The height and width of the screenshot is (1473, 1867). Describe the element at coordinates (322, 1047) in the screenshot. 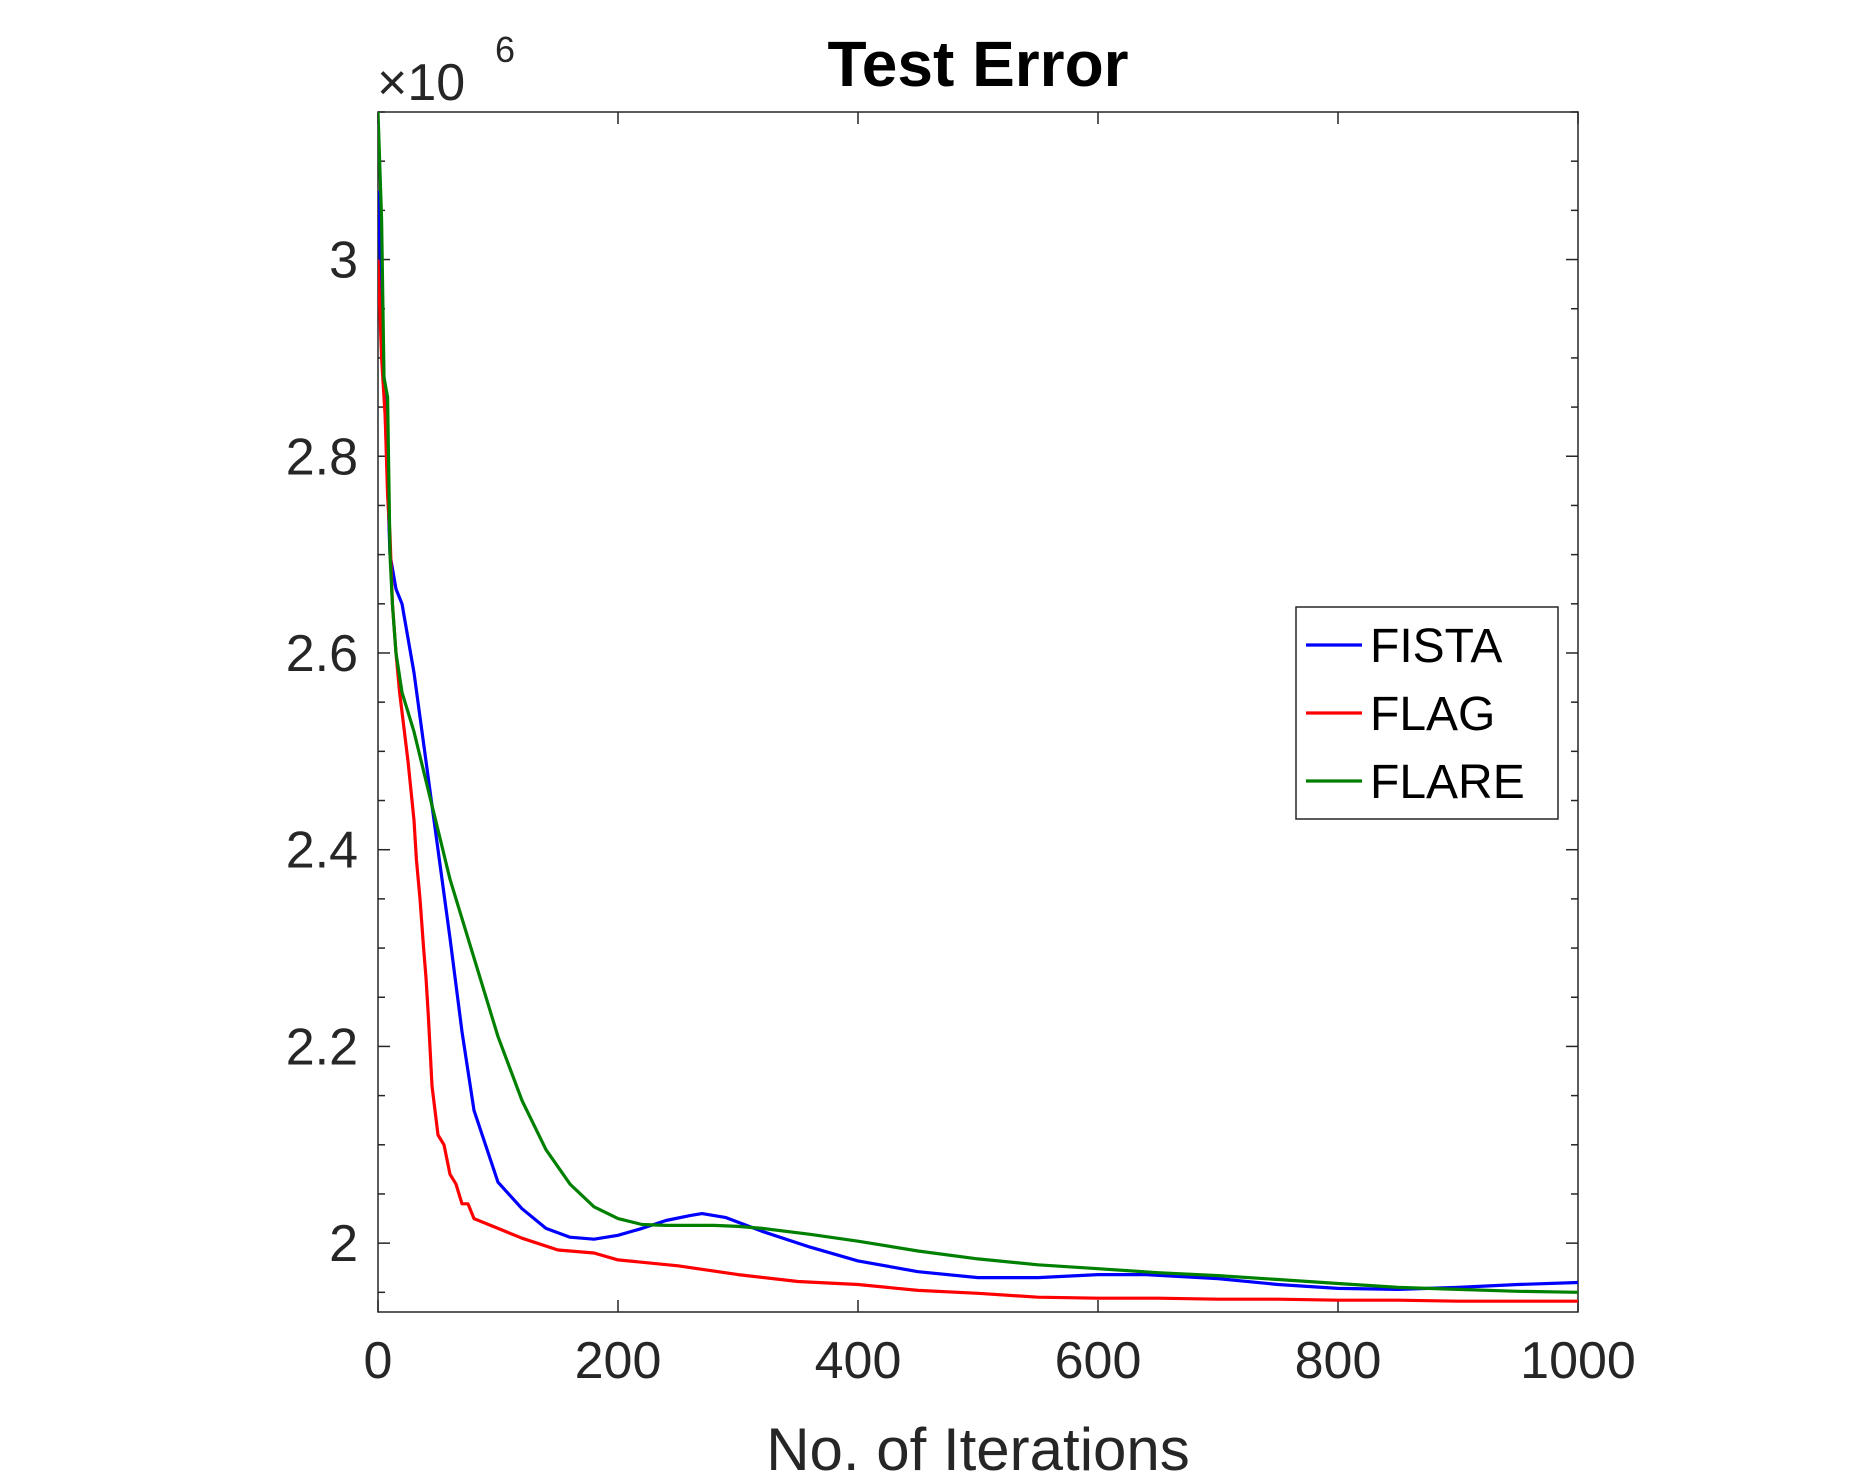

I see `y-tick-label: 2.2` at that location.